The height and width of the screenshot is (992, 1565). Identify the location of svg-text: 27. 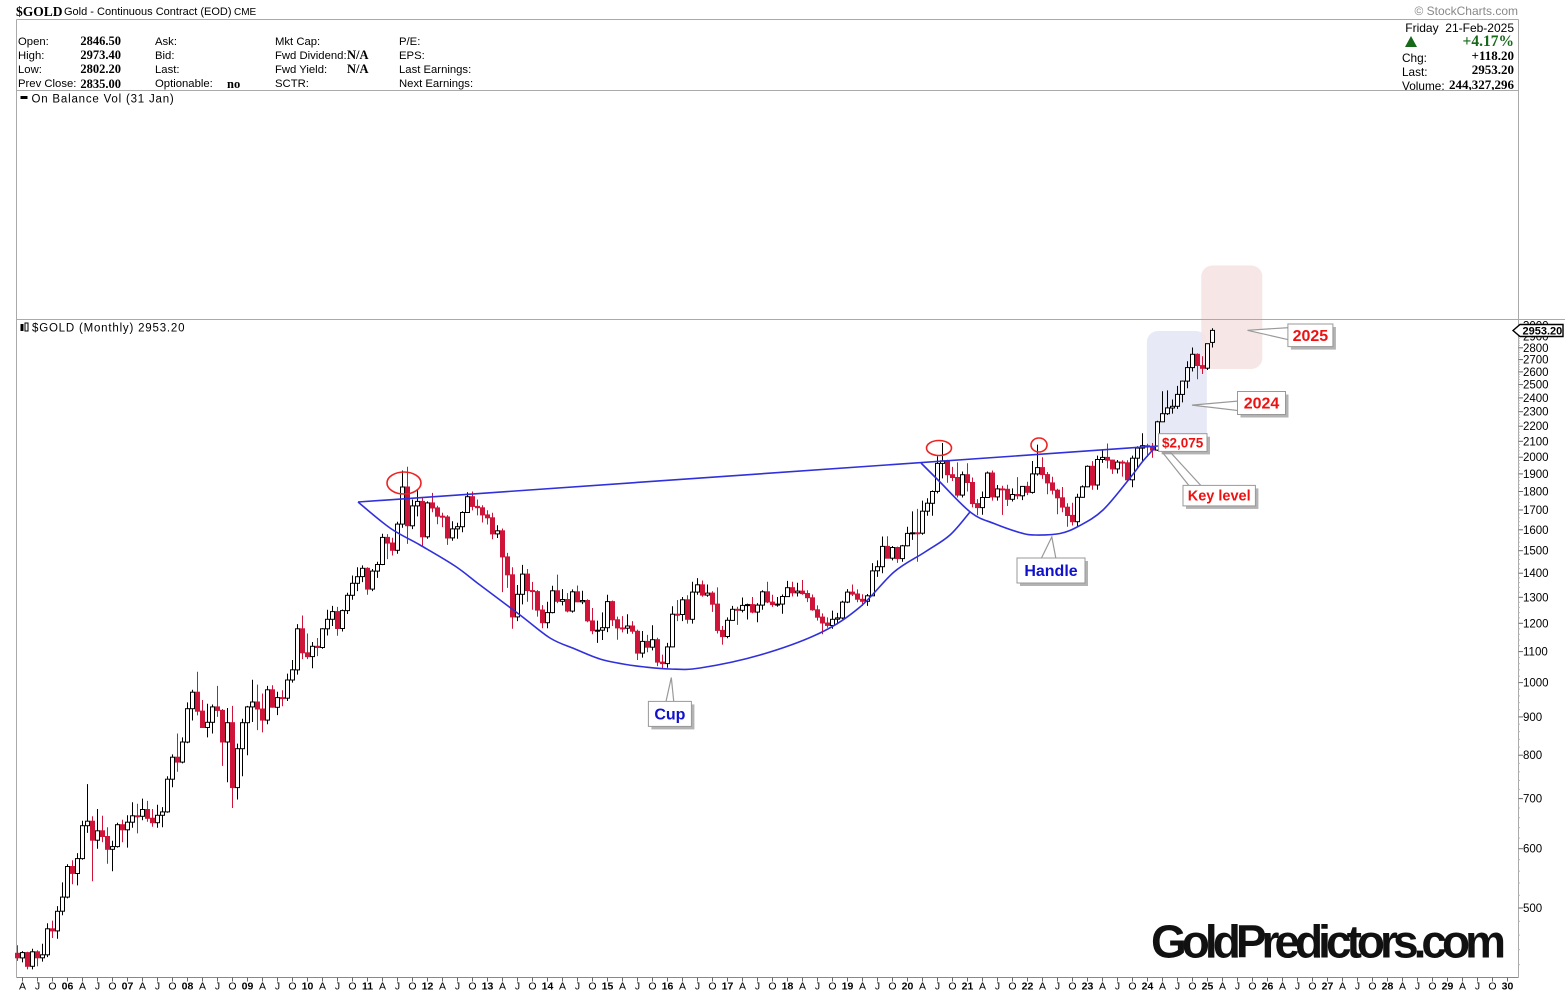
(1328, 986).